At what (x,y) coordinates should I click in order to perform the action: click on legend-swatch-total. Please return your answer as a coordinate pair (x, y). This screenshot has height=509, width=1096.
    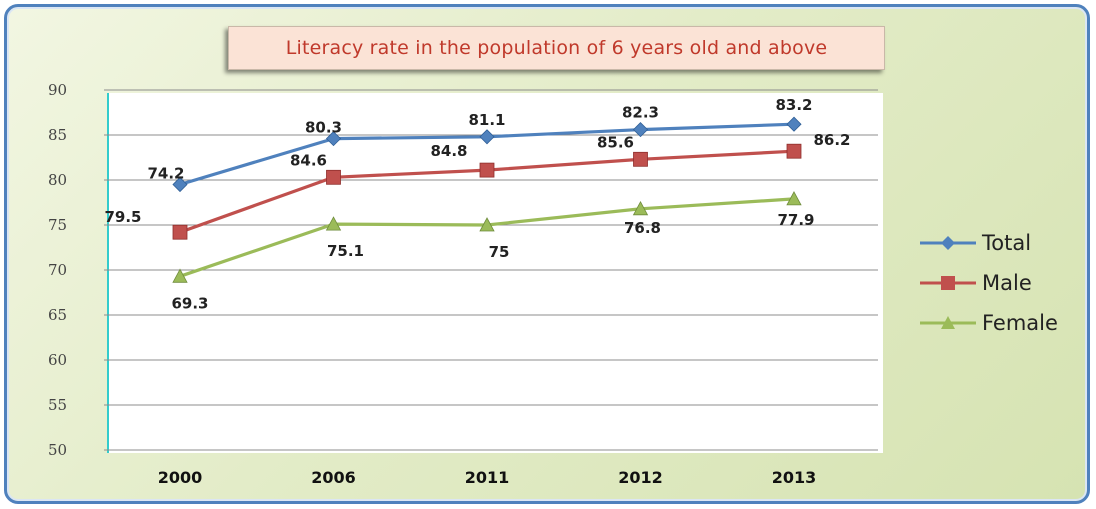
    Looking at the image, I should click on (948, 243).